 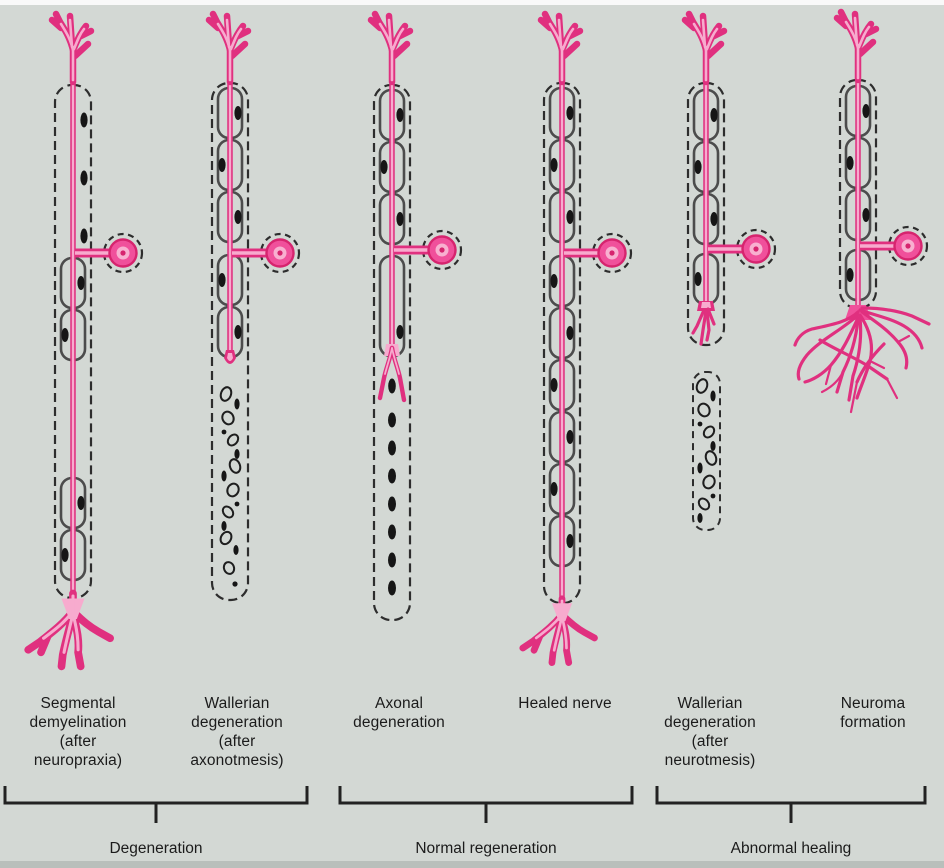 What do you see at coordinates (577, 338) in the screenshot?
I see `neuron-healed-nerve` at bounding box center [577, 338].